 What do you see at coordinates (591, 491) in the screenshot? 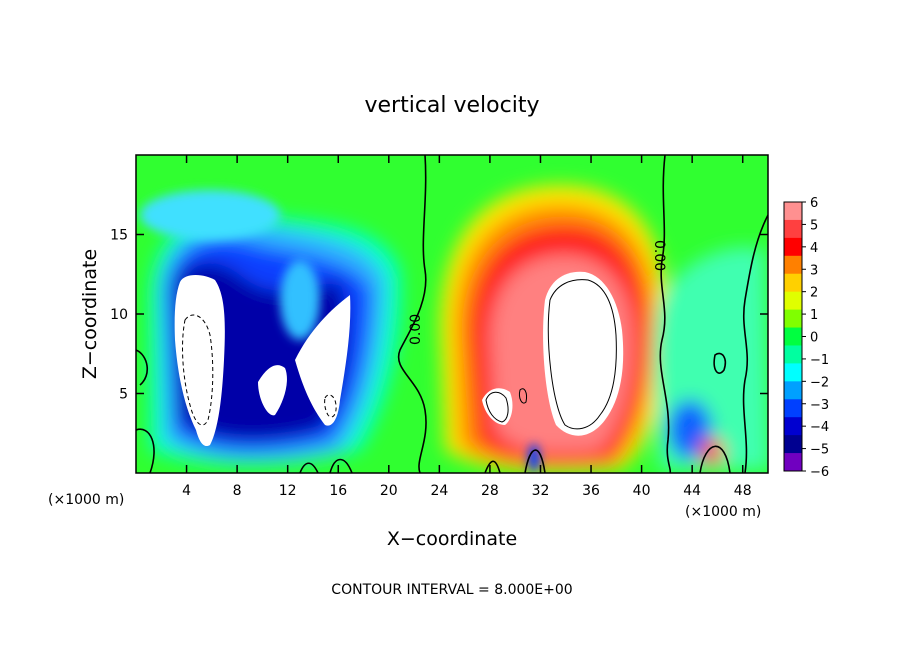
I see `x-tick-label: 36` at bounding box center [591, 491].